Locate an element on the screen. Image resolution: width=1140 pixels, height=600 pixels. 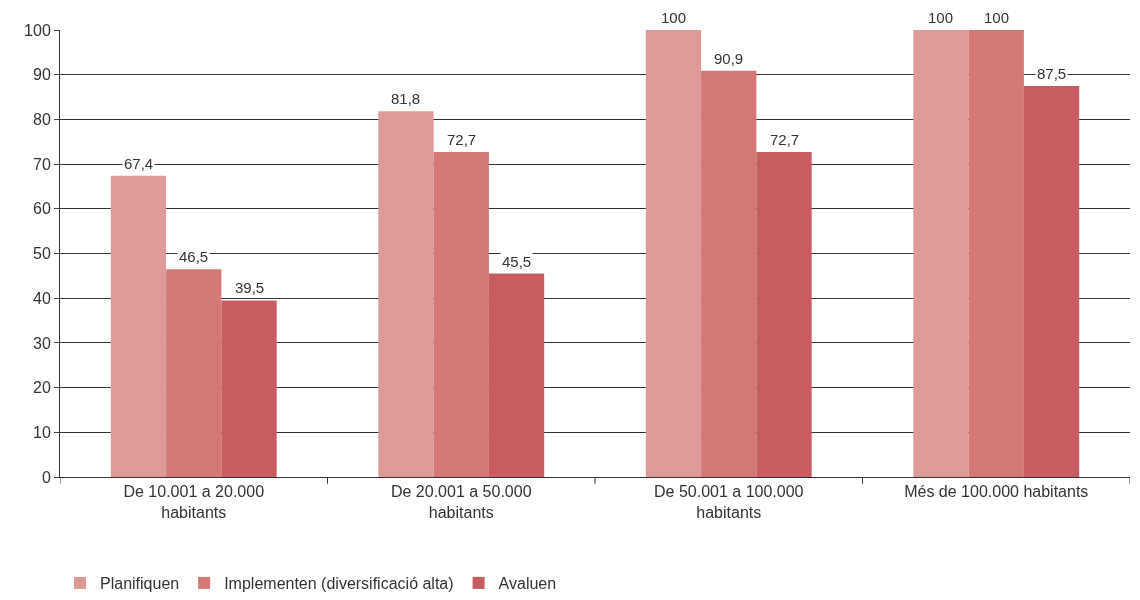
data-label: 46,5 is located at coordinates (194, 256).